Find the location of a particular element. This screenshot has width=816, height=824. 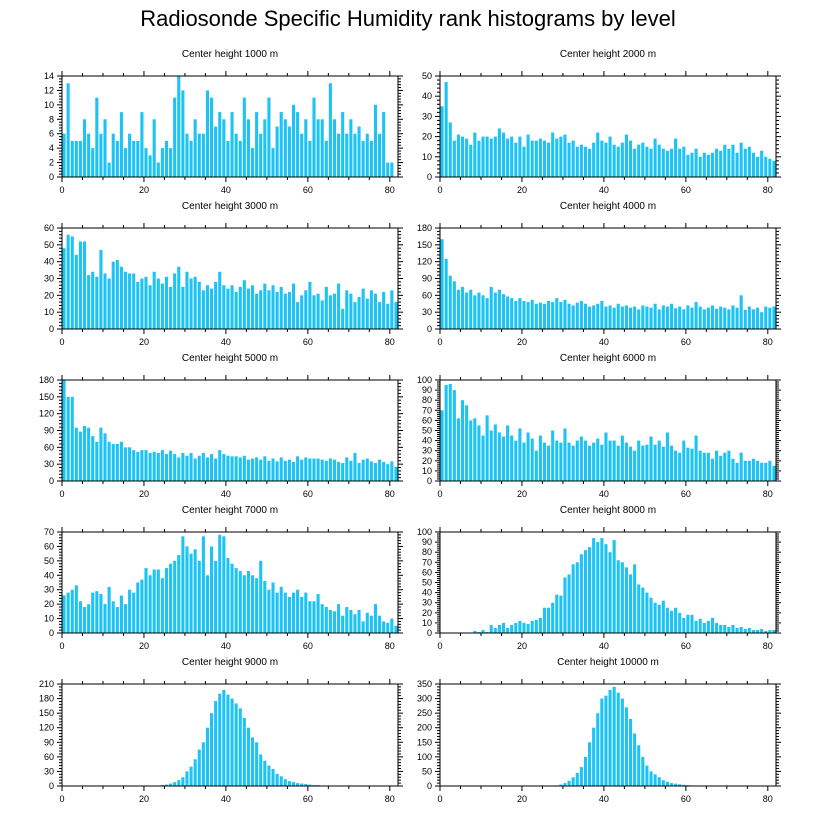

y-tick-label: 60 is located at coordinates (49, 757).